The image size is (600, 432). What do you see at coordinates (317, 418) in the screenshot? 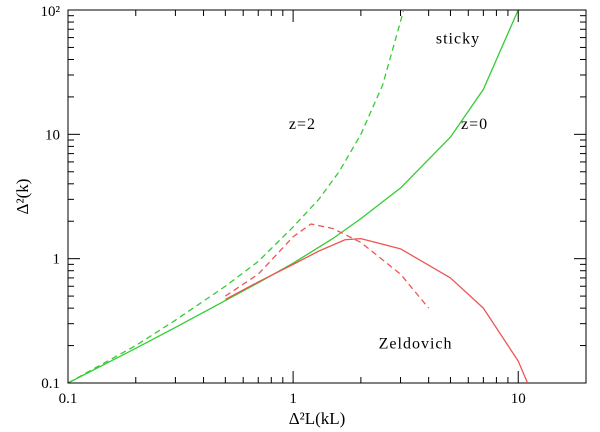
I see `x-axis-label: Δ²L(kL)` at bounding box center [317, 418].